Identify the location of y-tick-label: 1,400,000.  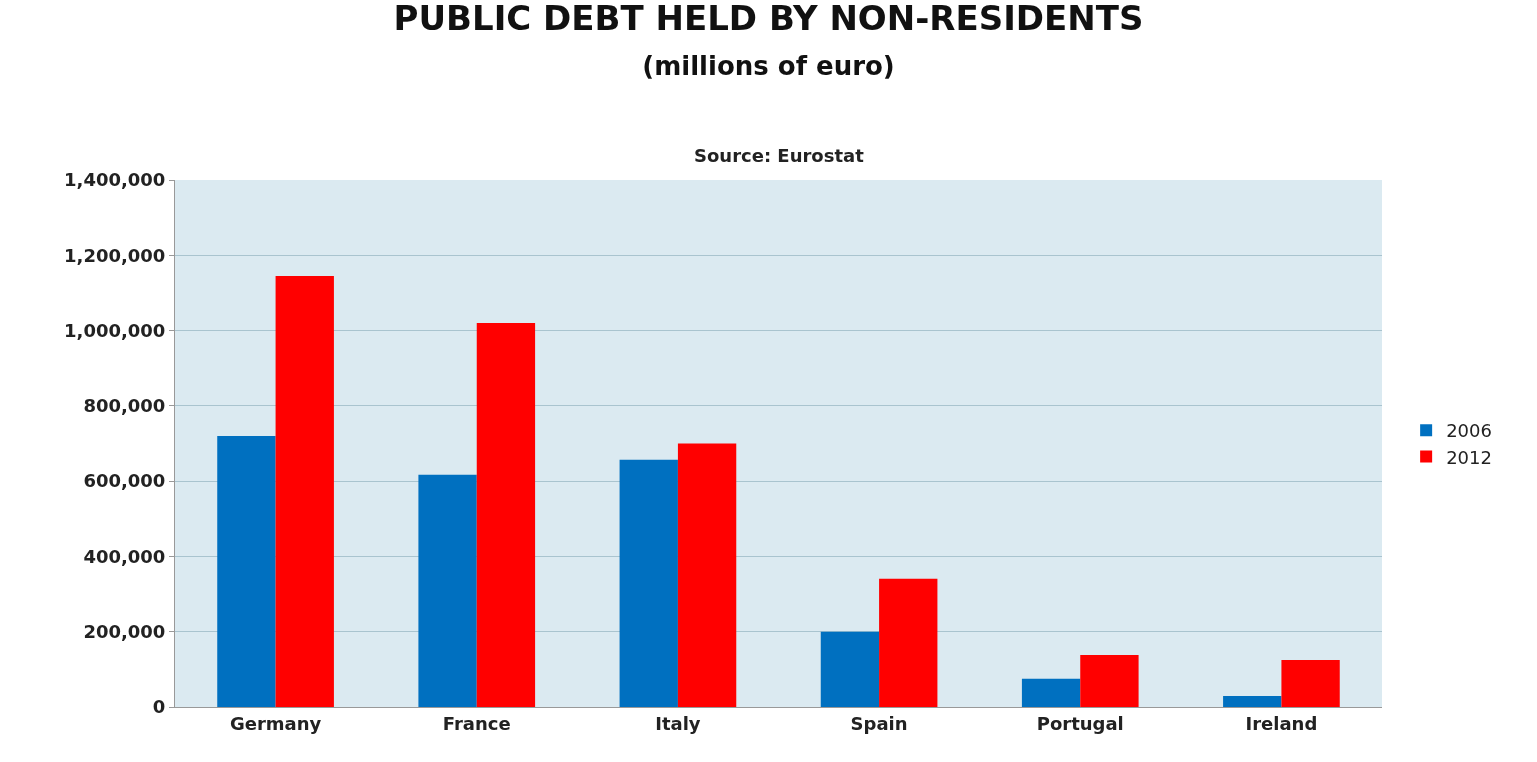
(115, 180).